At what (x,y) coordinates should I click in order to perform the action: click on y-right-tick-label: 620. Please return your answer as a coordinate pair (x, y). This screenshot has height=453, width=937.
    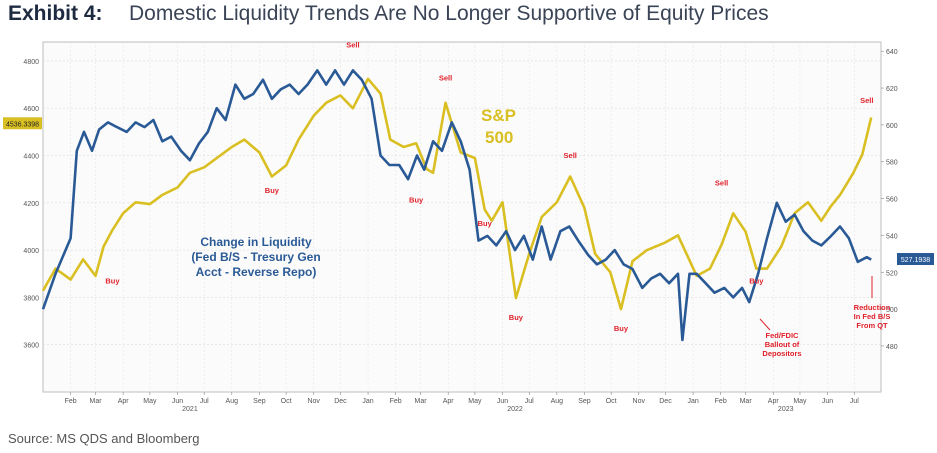
    Looking at the image, I should click on (892, 89).